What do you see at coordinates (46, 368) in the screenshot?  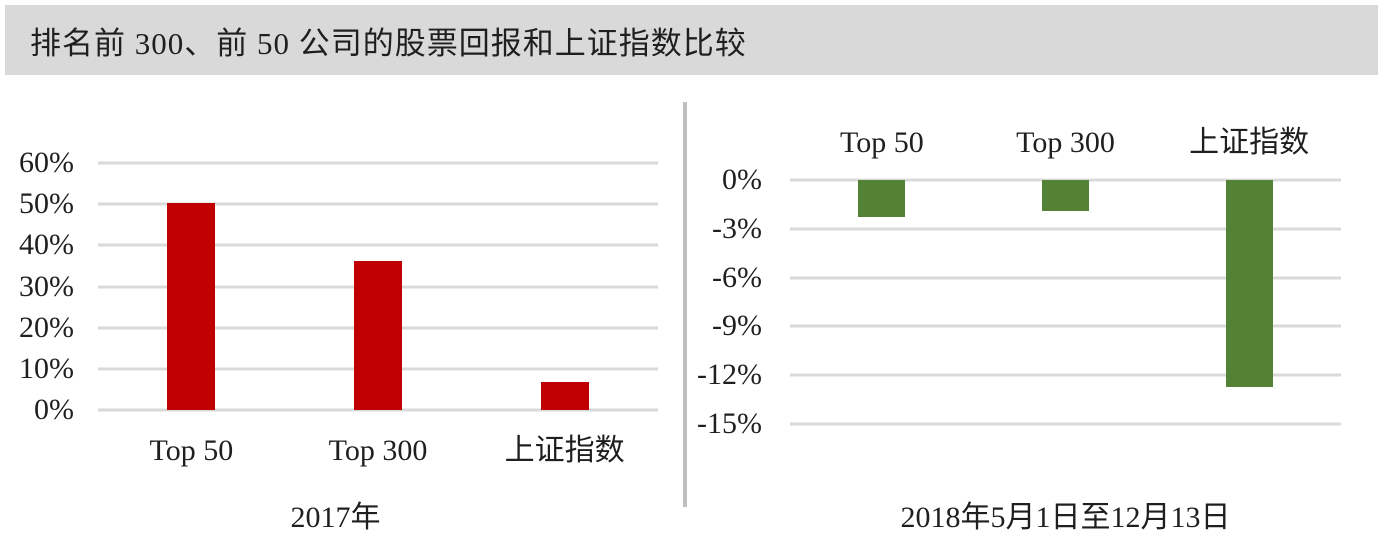 I see `y-axis-tick-label: 10%` at bounding box center [46, 368].